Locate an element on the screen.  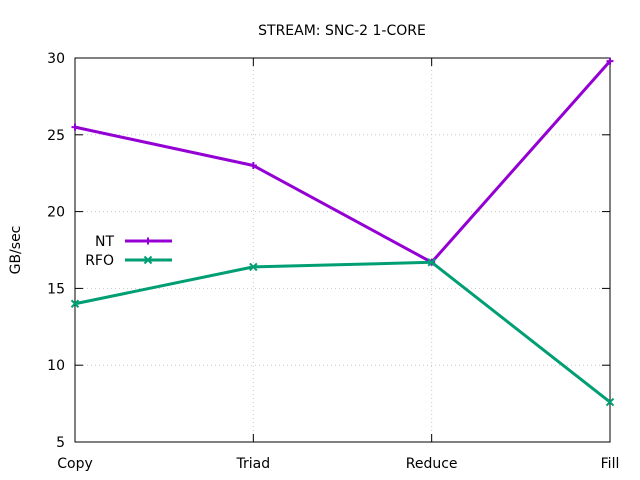
y-tick-label: 15 is located at coordinates (56, 289).